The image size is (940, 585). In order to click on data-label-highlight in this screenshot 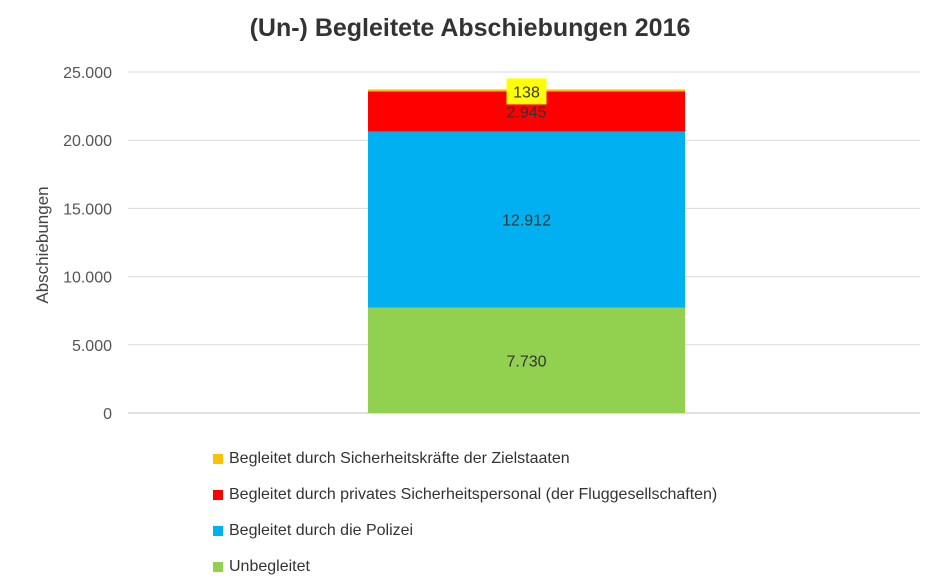, I will do `click(526, 91)`.